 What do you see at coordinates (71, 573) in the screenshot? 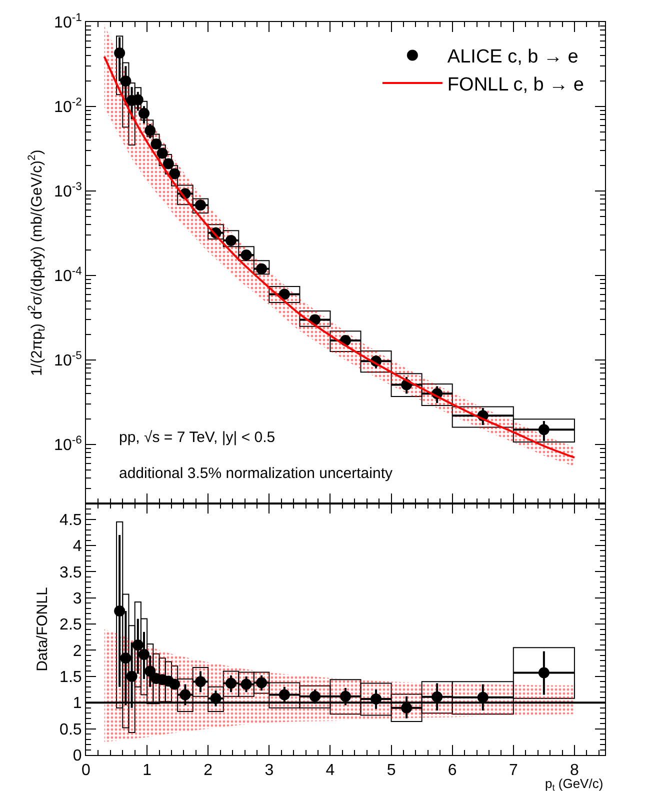
I see `y-tick-label: 3.5` at bounding box center [71, 573].